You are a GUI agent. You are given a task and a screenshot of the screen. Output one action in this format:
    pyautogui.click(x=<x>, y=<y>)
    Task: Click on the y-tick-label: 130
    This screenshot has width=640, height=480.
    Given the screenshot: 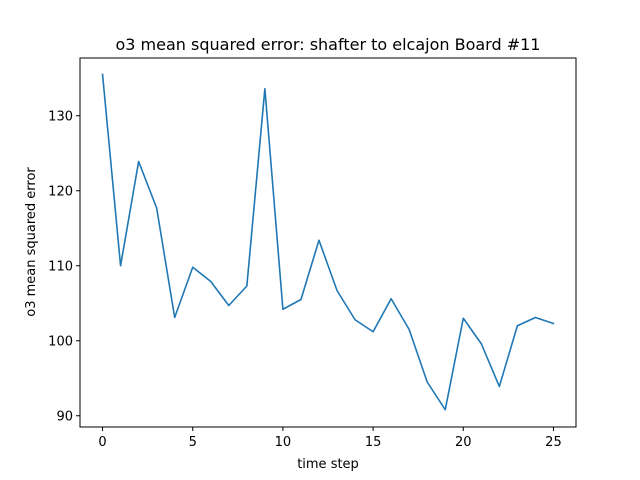 What is the action you would take?
    pyautogui.click(x=60, y=116)
    